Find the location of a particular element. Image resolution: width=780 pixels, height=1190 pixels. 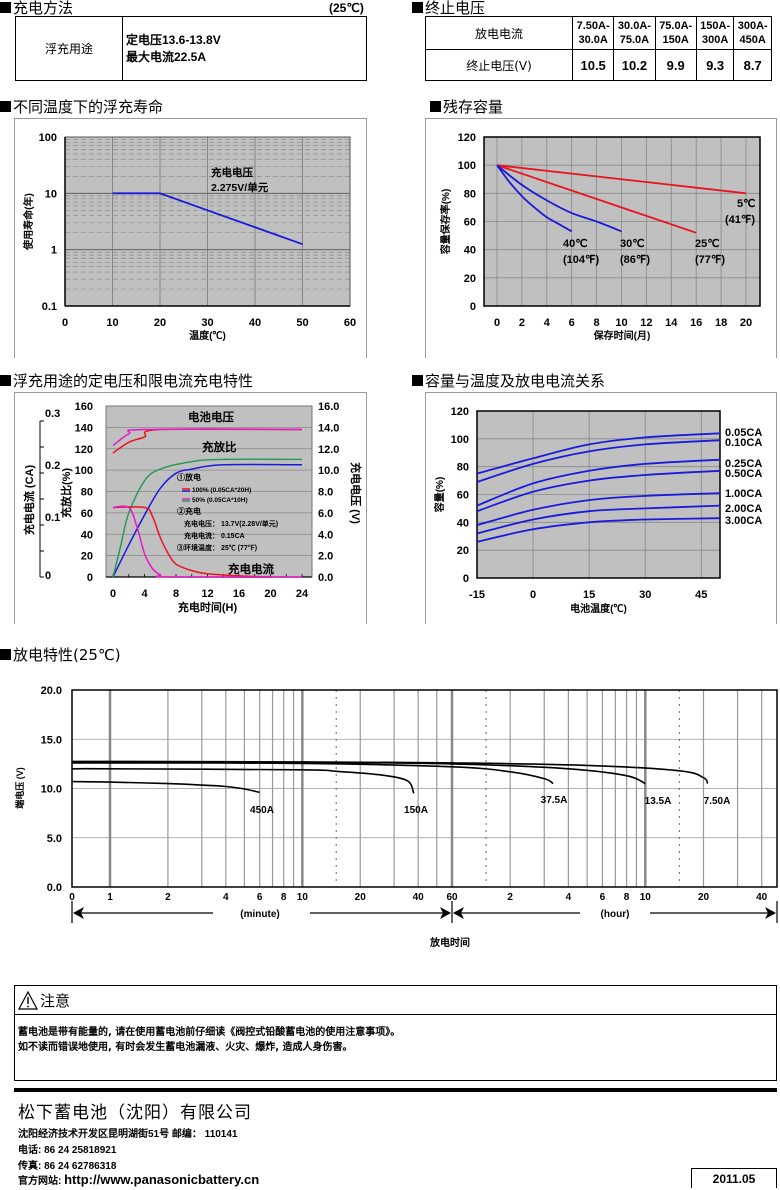

constant-voltage-text: 定电压13.6-13.8V is located at coordinates (173, 39).